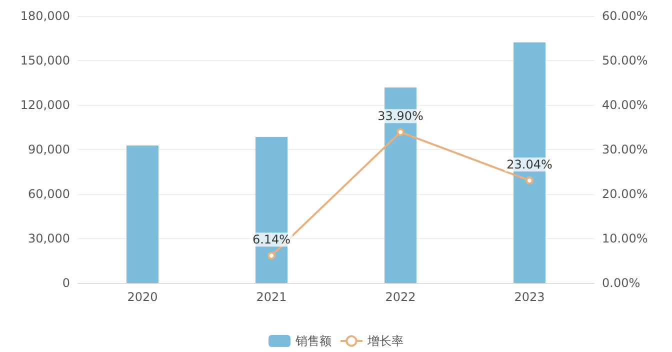 Image resolution: width=672 pixels, height=352 pixels. What do you see at coordinates (313, 341) in the screenshot?
I see `legend-label: 销售额` at bounding box center [313, 341].